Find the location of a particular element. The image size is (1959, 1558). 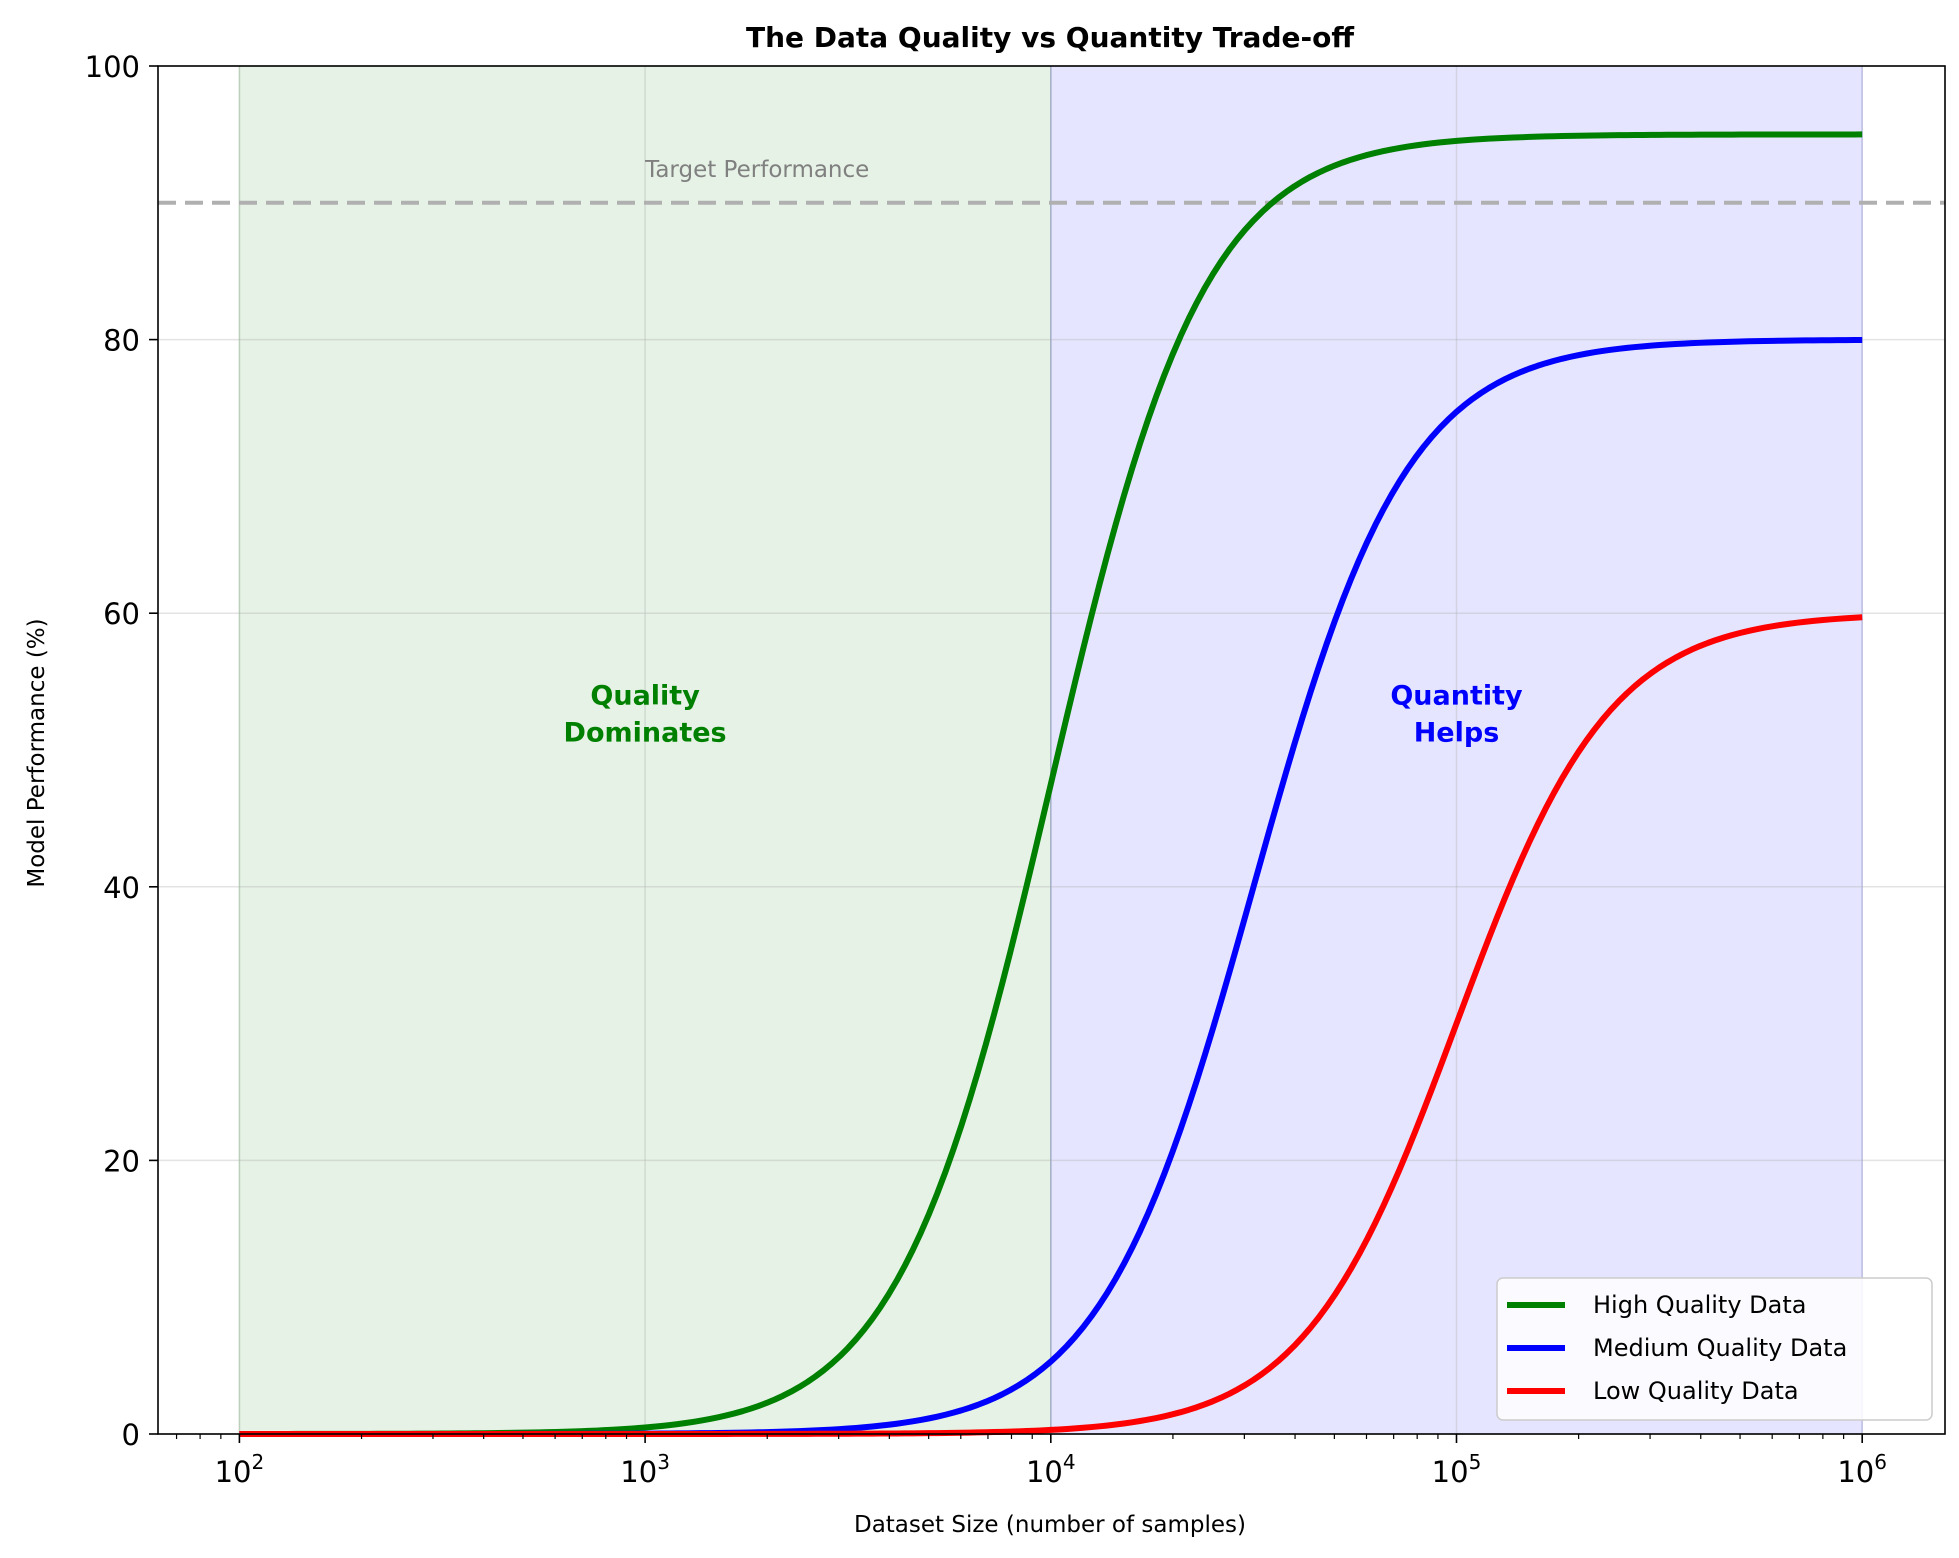

target-performance-label: Target Performance is located at coordinates (756, 170).